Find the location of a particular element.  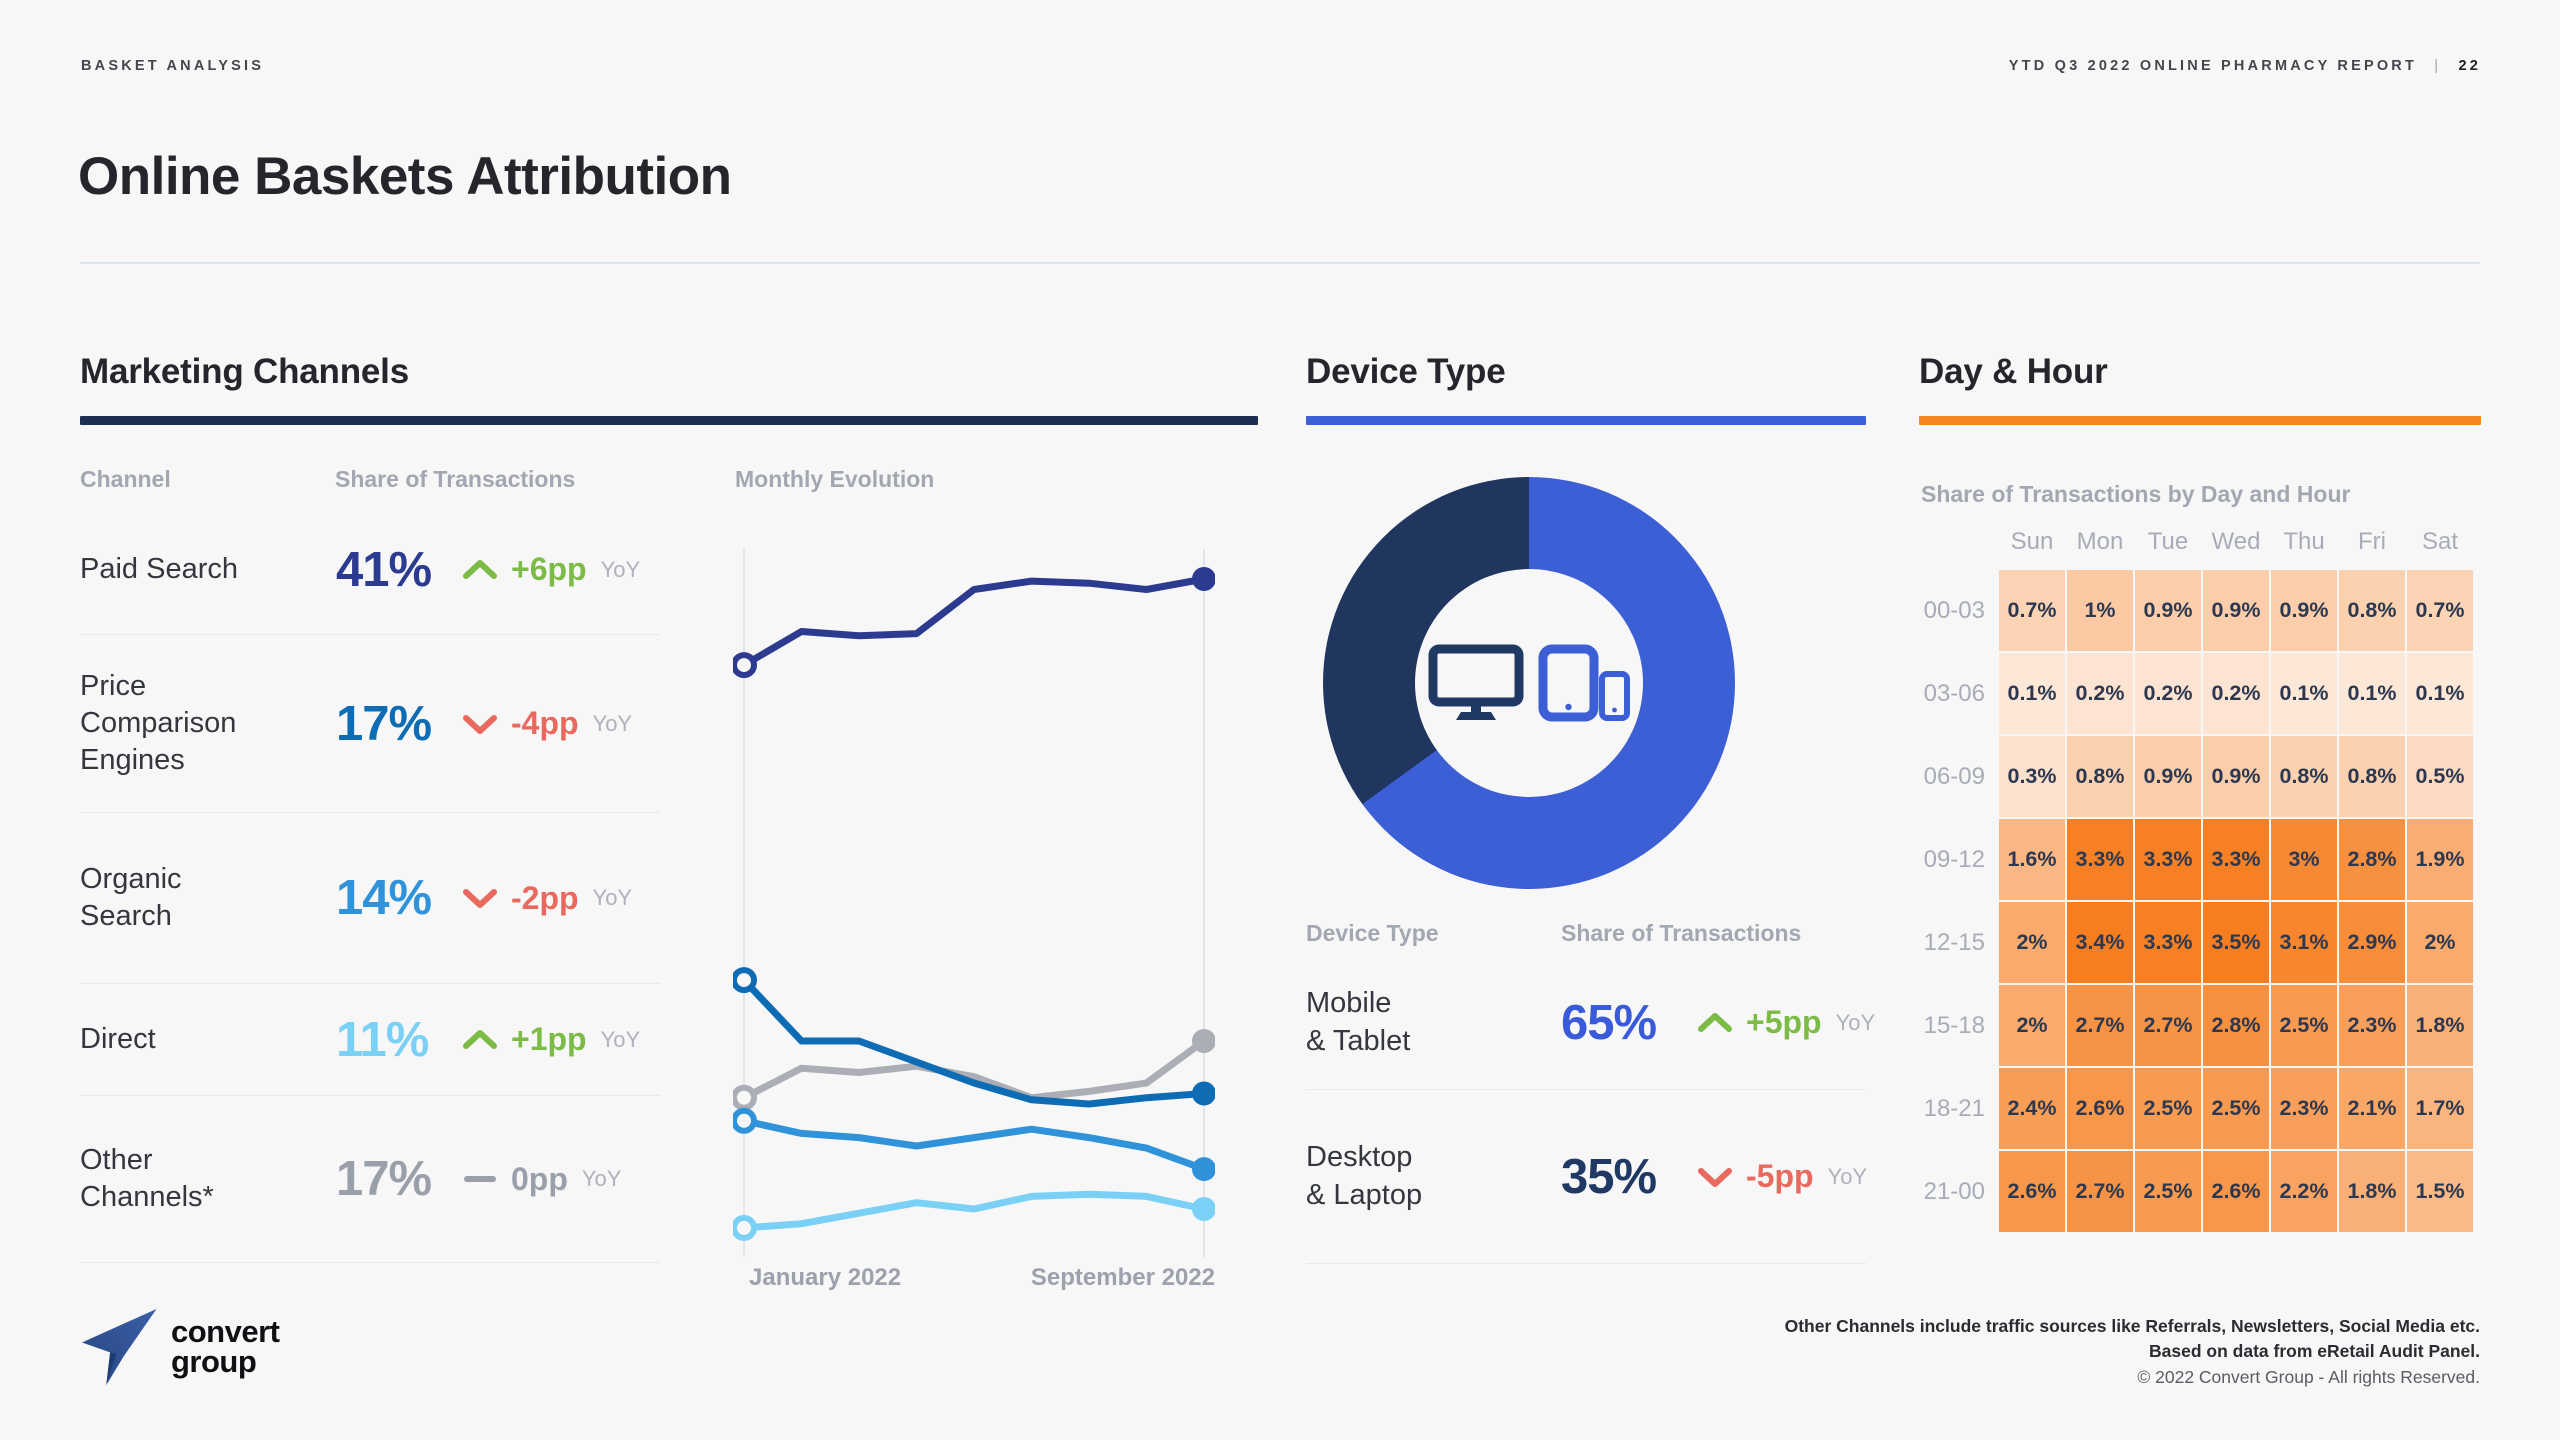

desktop-monitor-icon is located at coordinates (1476, 682).